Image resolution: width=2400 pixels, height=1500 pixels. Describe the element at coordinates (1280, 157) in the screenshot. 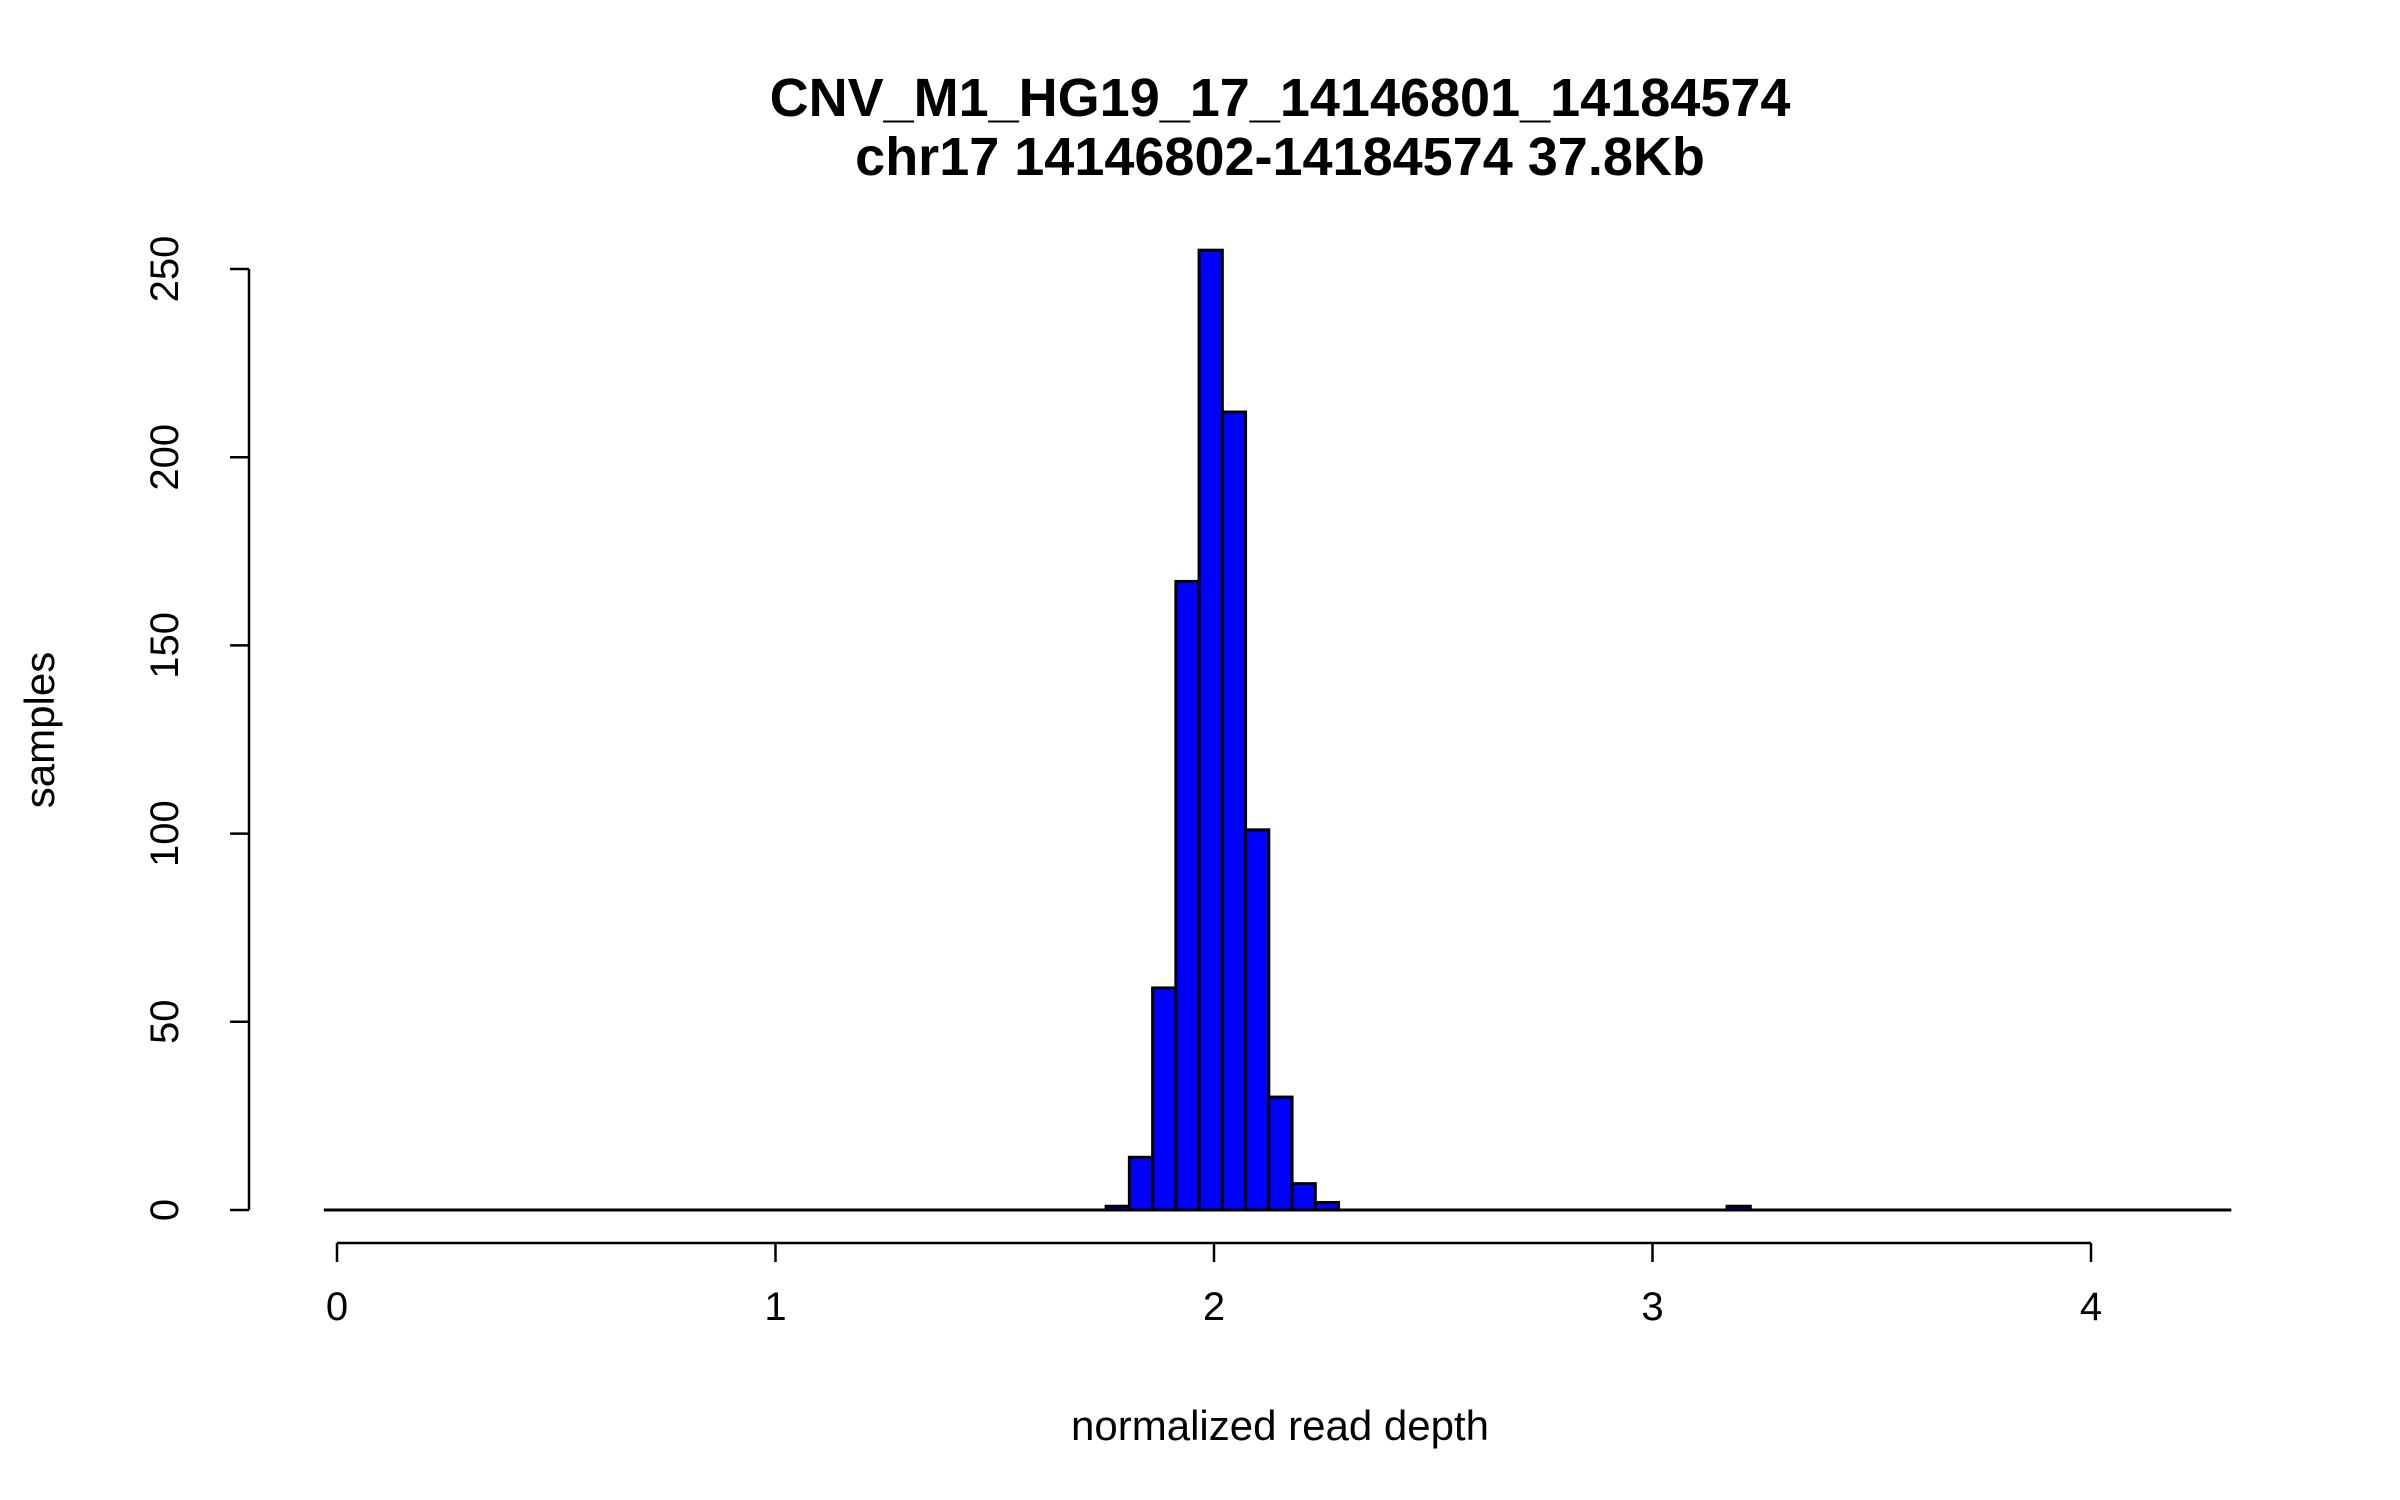

I see `chart-subtitle: chr17 14146802-14184574 37.8Kb` at that location.